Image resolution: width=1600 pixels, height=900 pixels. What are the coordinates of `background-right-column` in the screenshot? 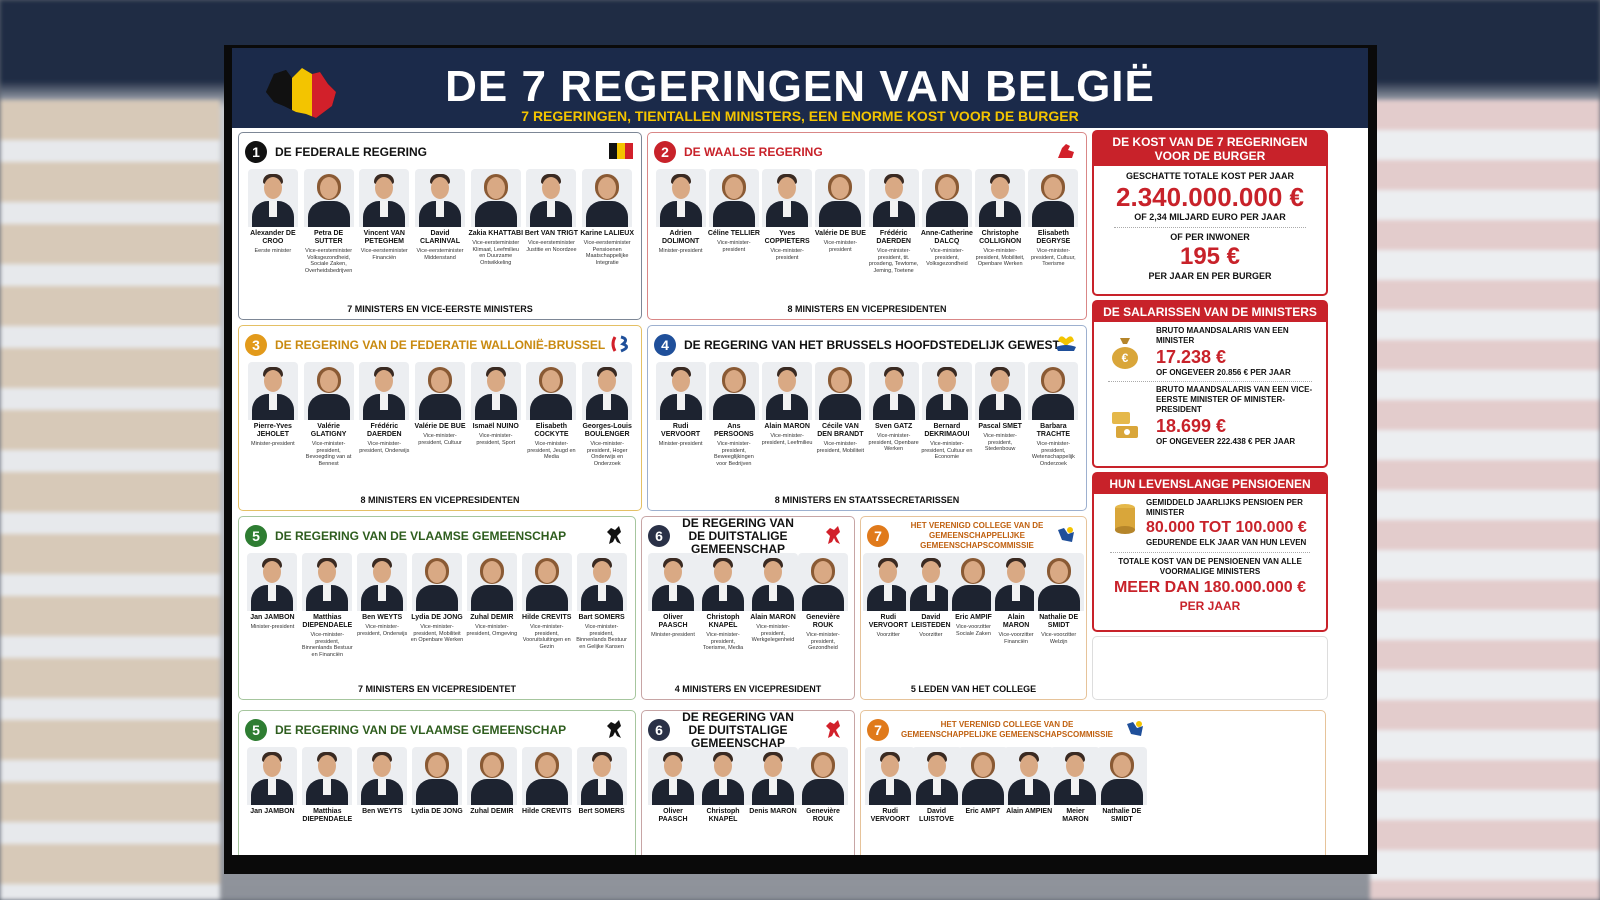 It's located at (1485, 500).